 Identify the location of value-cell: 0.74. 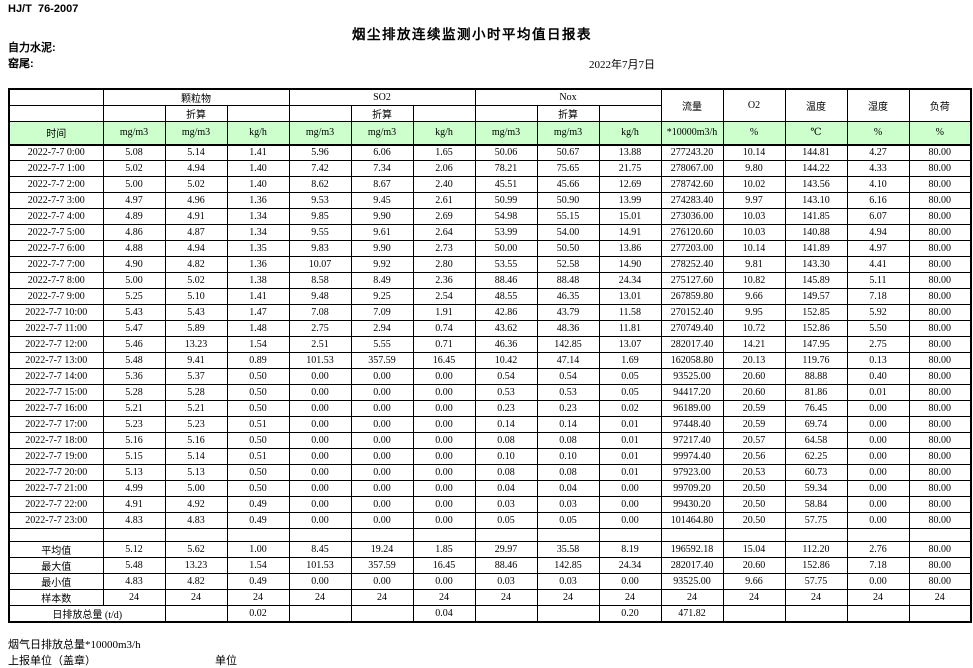
(444, 328).